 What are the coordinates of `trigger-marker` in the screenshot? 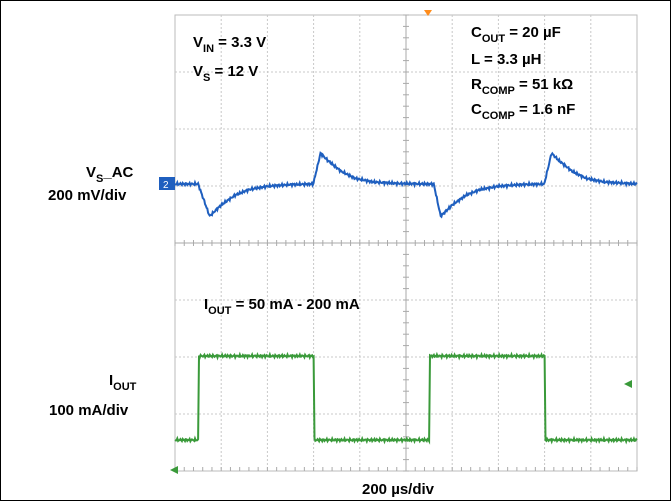 It's located at (428, 13).